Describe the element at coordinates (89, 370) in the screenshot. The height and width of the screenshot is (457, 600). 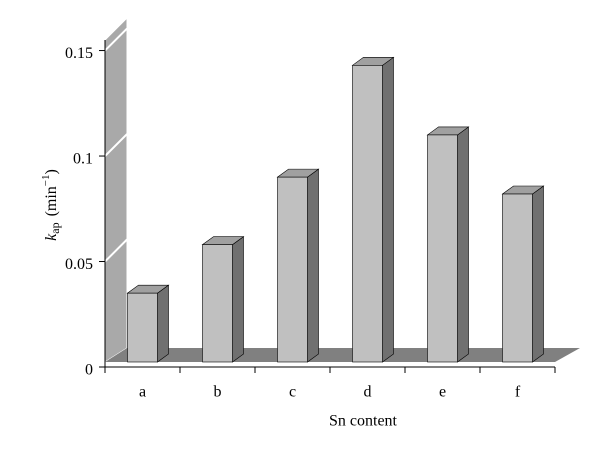
I see `y-tick-label: 0` at that location.